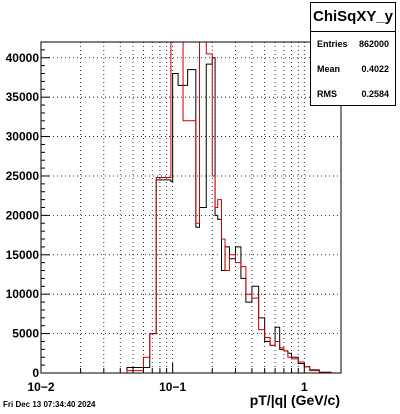 The width and height of the screenshot is (400, 414). Describe the element at coordinates (375, 69) in the screenshot. I see `stats-value-mean: 0.4022` at that location.